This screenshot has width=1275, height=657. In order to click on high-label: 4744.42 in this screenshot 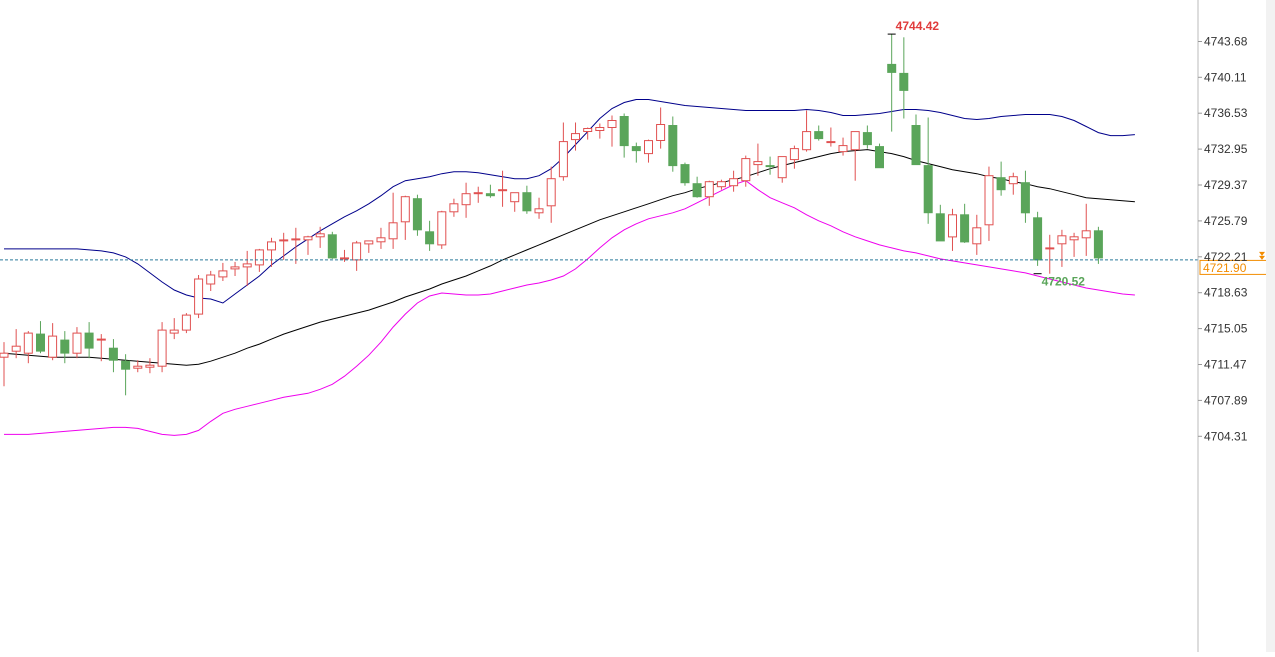, I will do `click(918, 26)`.